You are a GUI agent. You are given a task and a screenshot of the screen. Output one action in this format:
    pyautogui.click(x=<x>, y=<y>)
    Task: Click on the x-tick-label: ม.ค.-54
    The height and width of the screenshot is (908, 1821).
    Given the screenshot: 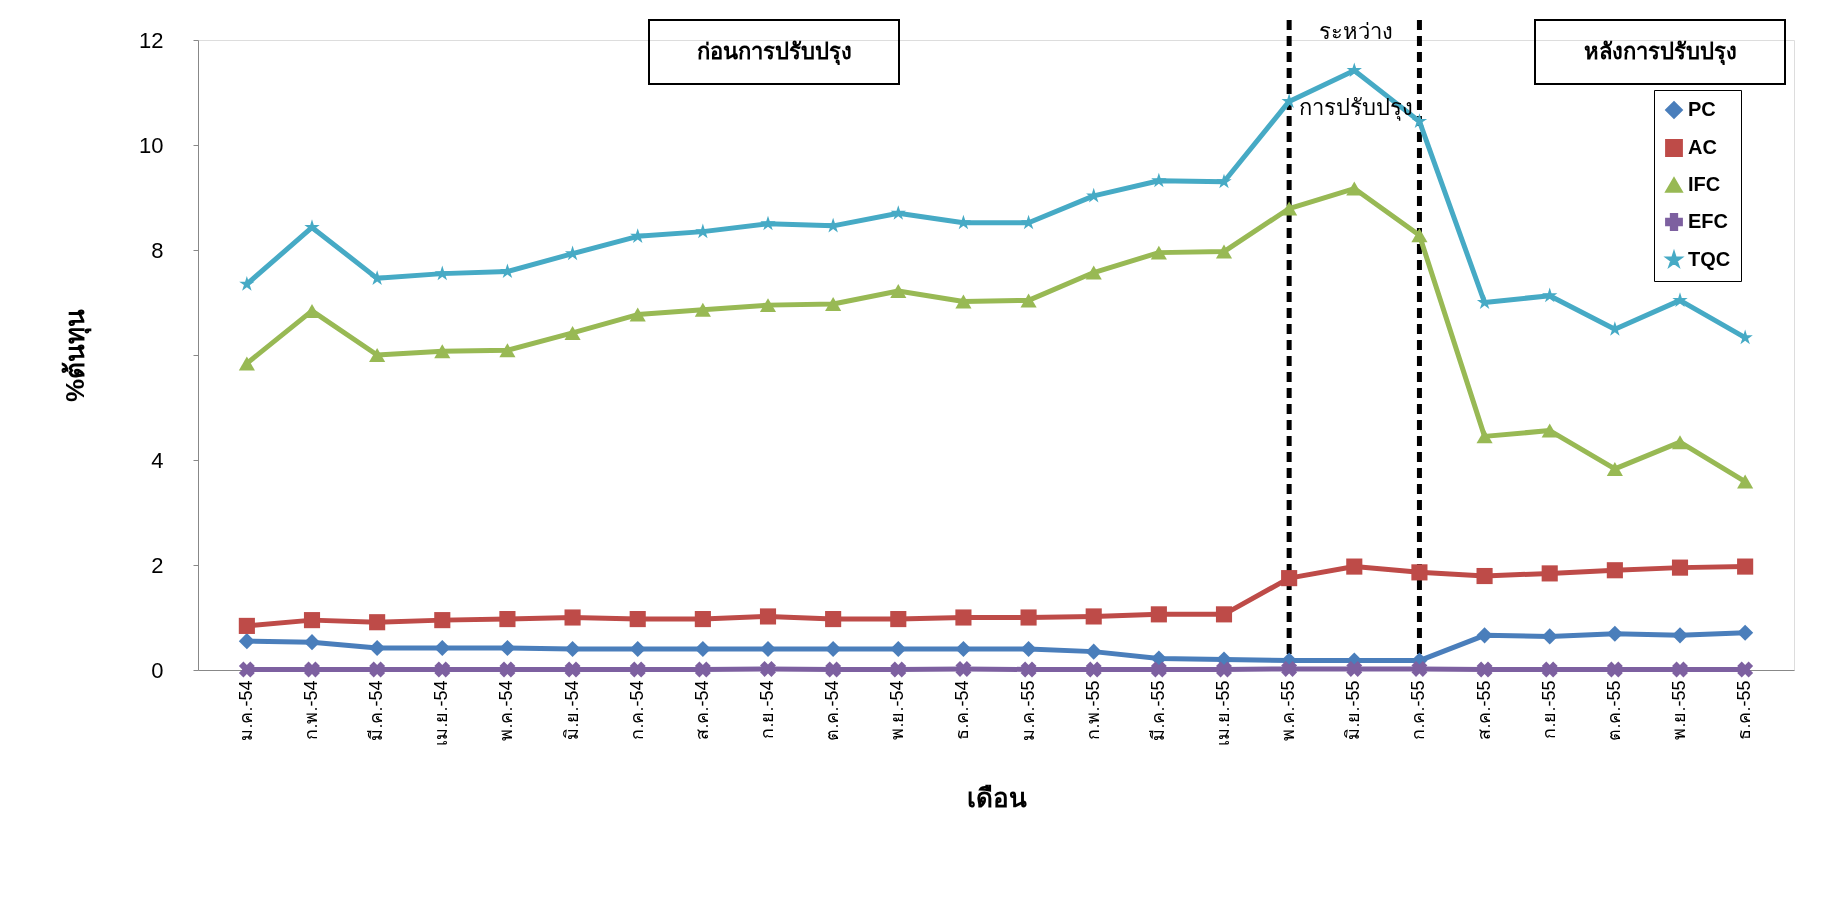 What is the action you would take?
    pyautogui.click(x=245, y=710)
    